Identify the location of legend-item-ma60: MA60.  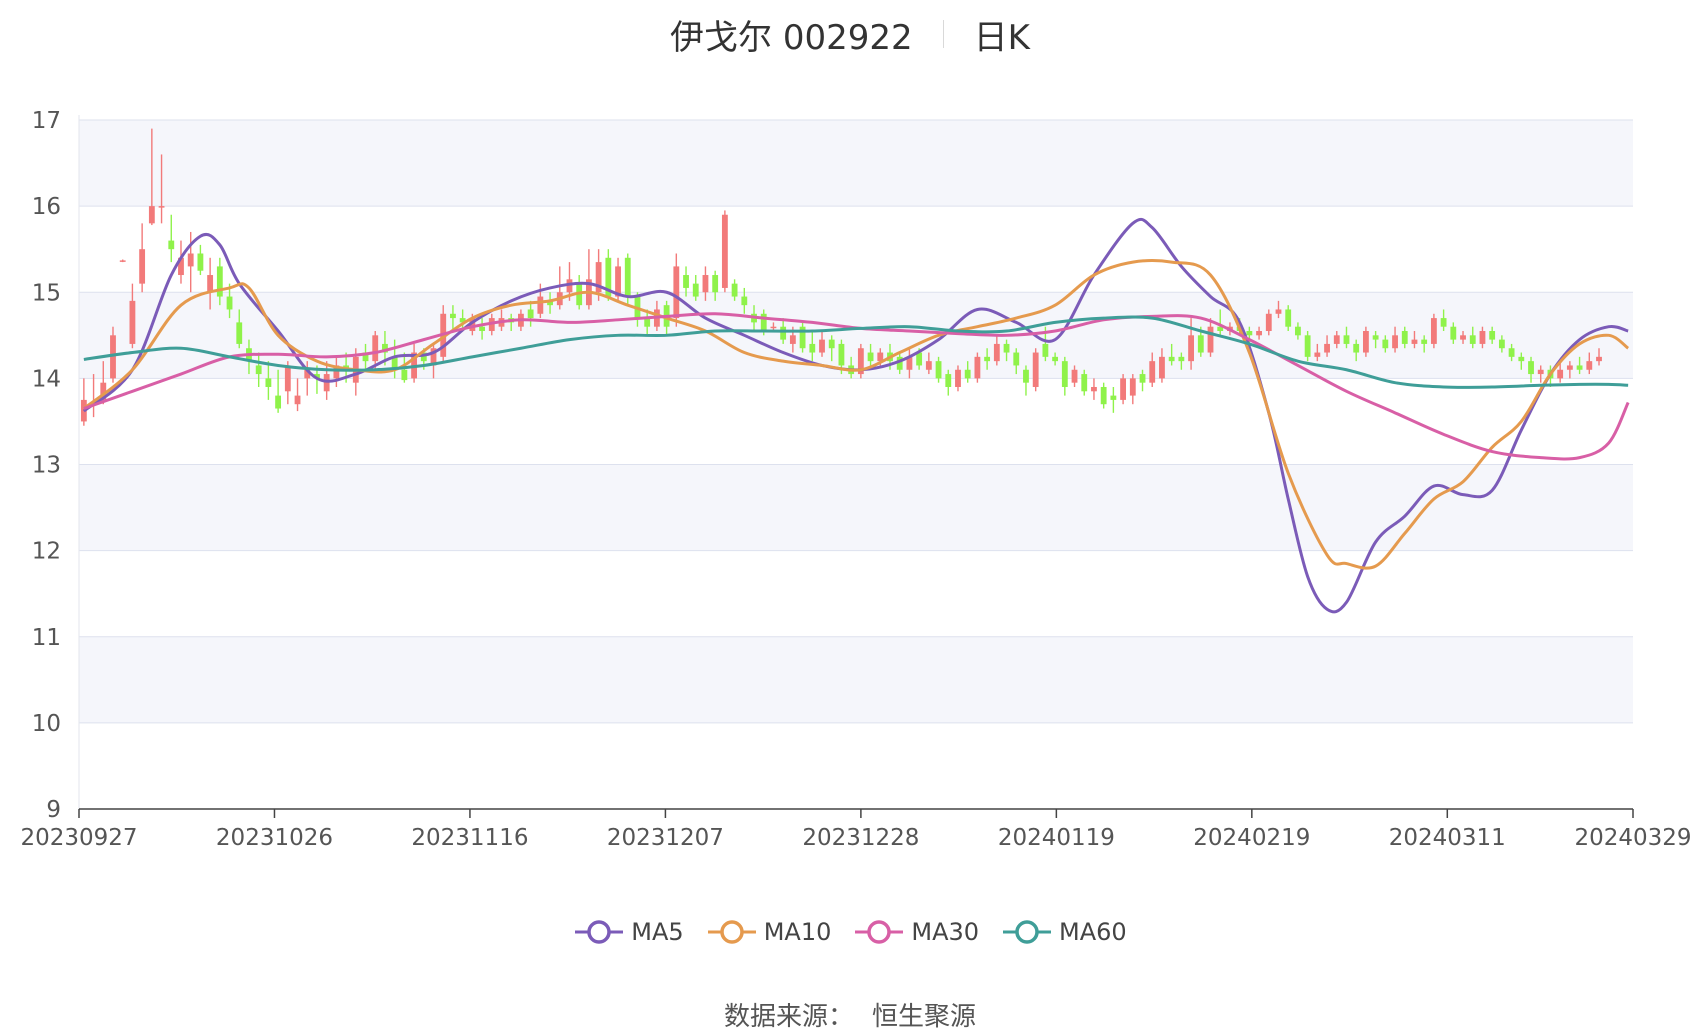
(1064, 932).